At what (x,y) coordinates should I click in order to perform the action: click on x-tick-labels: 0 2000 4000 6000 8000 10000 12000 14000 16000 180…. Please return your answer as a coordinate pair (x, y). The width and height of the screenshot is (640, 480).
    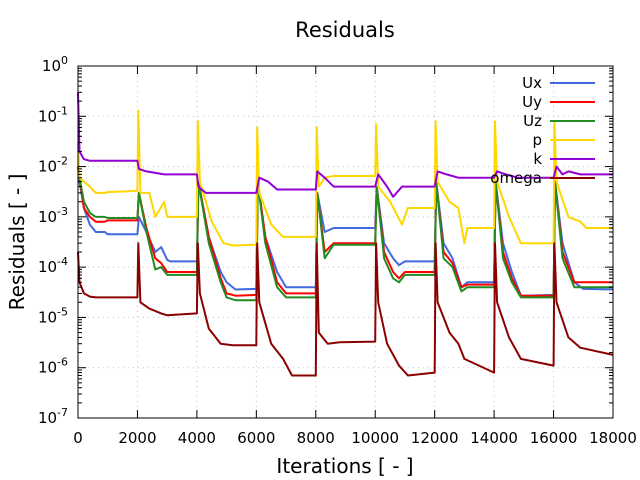
    Looking at the image, I should click on (355, 438).